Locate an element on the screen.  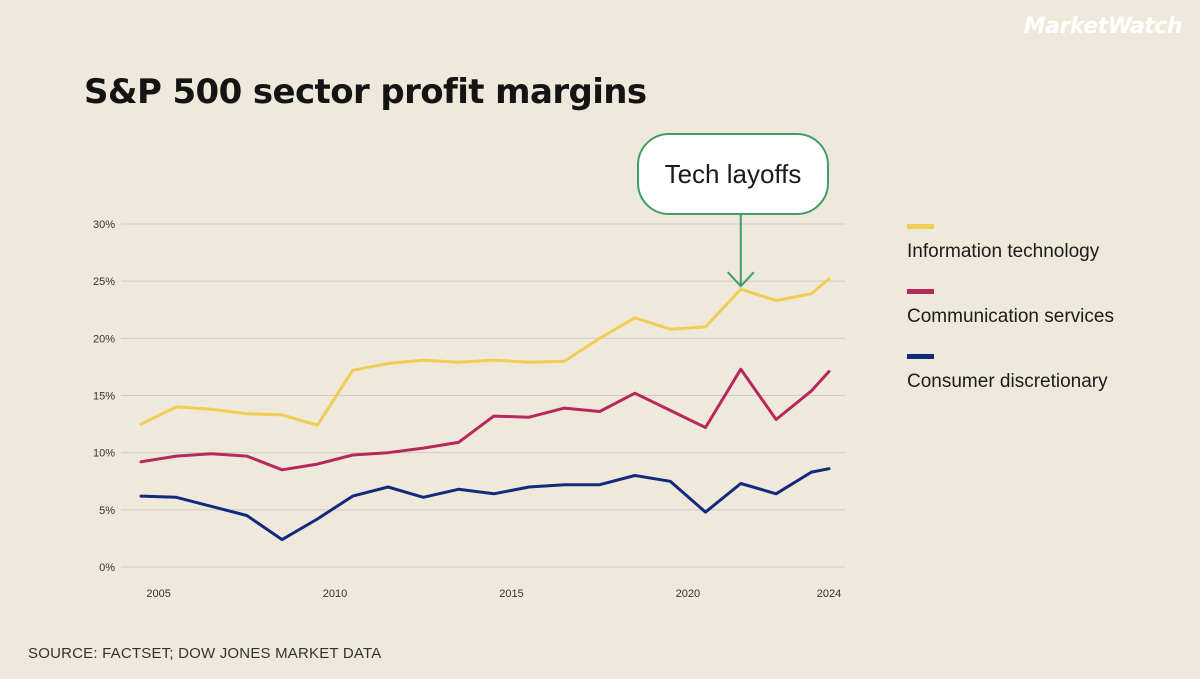
tech-layoffs-callout: Tech layoffs is located at coordinates (733, 174).